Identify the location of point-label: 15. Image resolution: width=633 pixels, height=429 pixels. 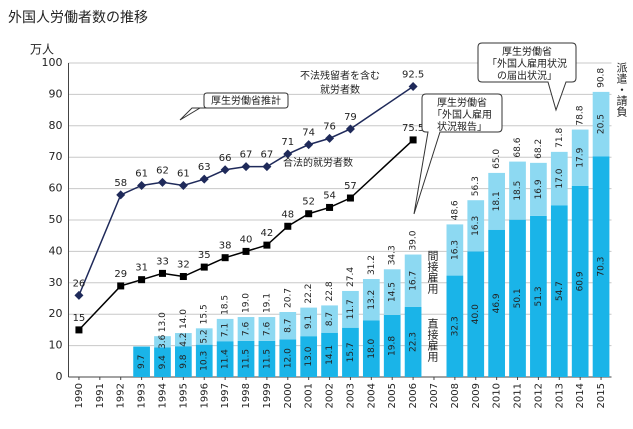
(79, 318).